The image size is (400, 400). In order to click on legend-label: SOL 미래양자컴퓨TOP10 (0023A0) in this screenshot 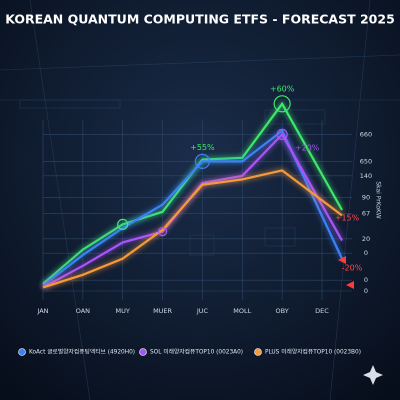, I will do `click(196, 352)`.